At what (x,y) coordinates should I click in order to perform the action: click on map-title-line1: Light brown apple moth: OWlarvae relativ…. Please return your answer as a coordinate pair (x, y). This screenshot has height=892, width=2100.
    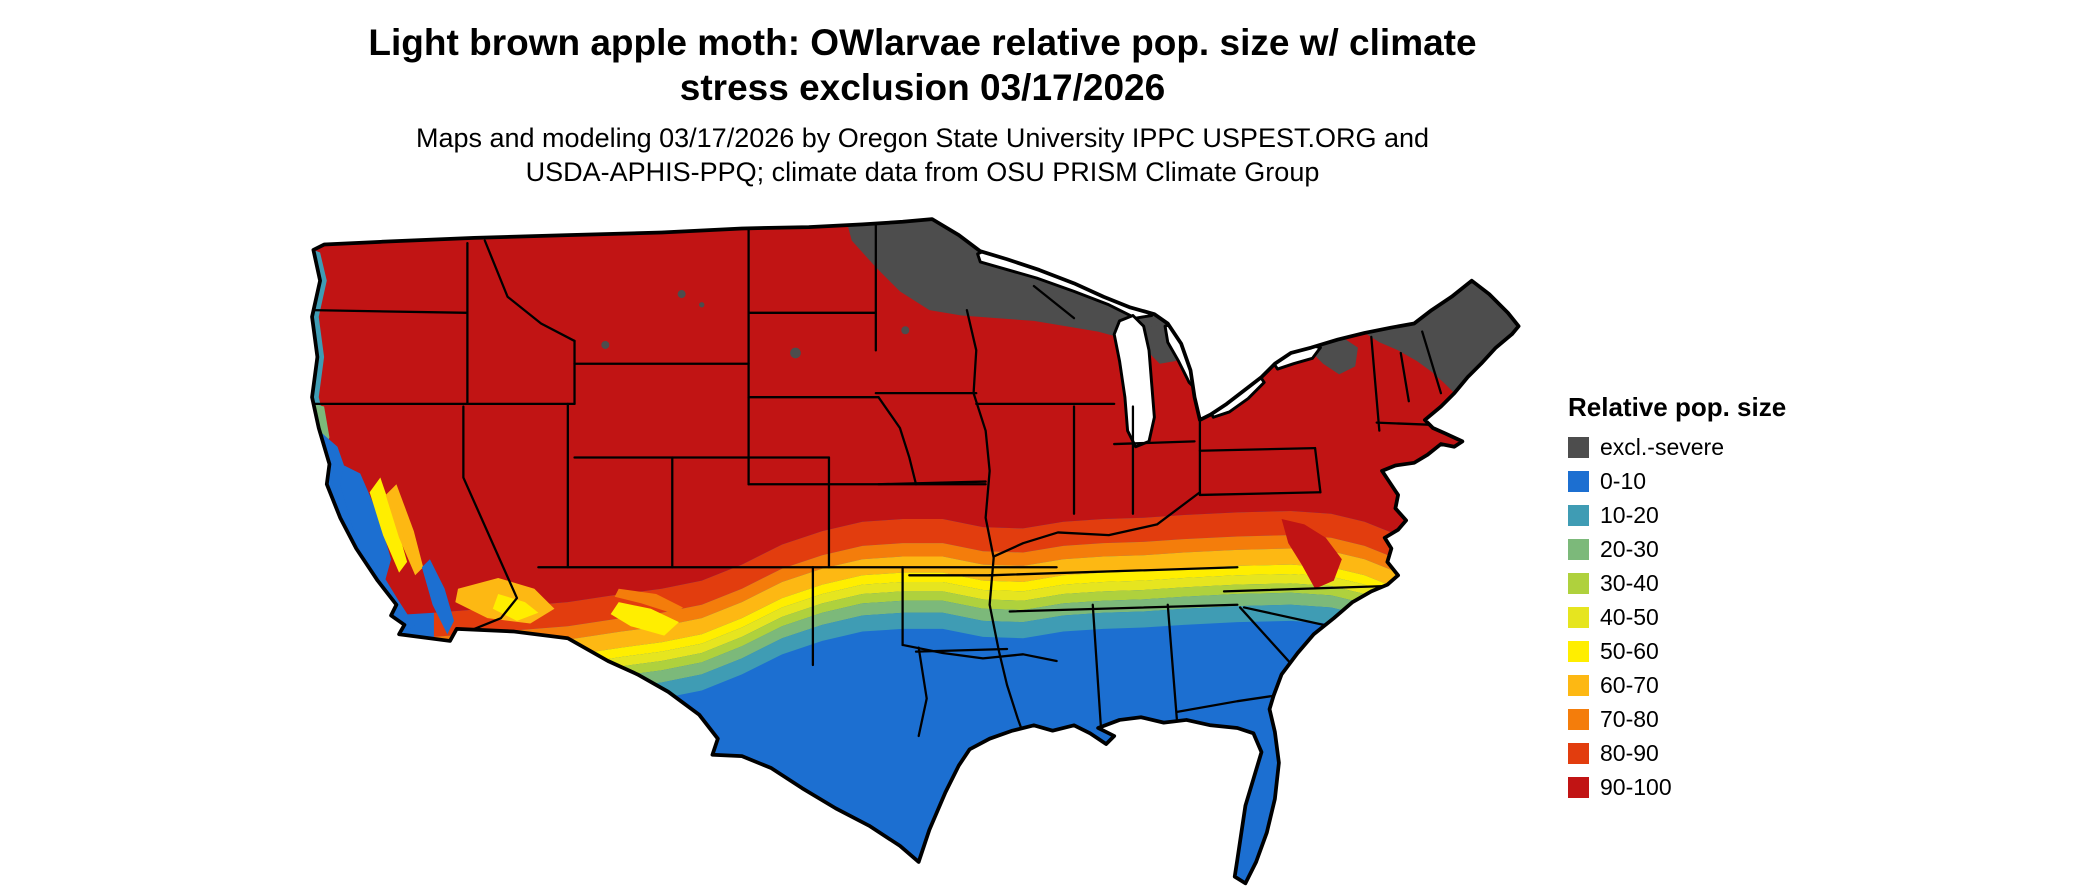
    Looking at the image, I should click on (922, 42).